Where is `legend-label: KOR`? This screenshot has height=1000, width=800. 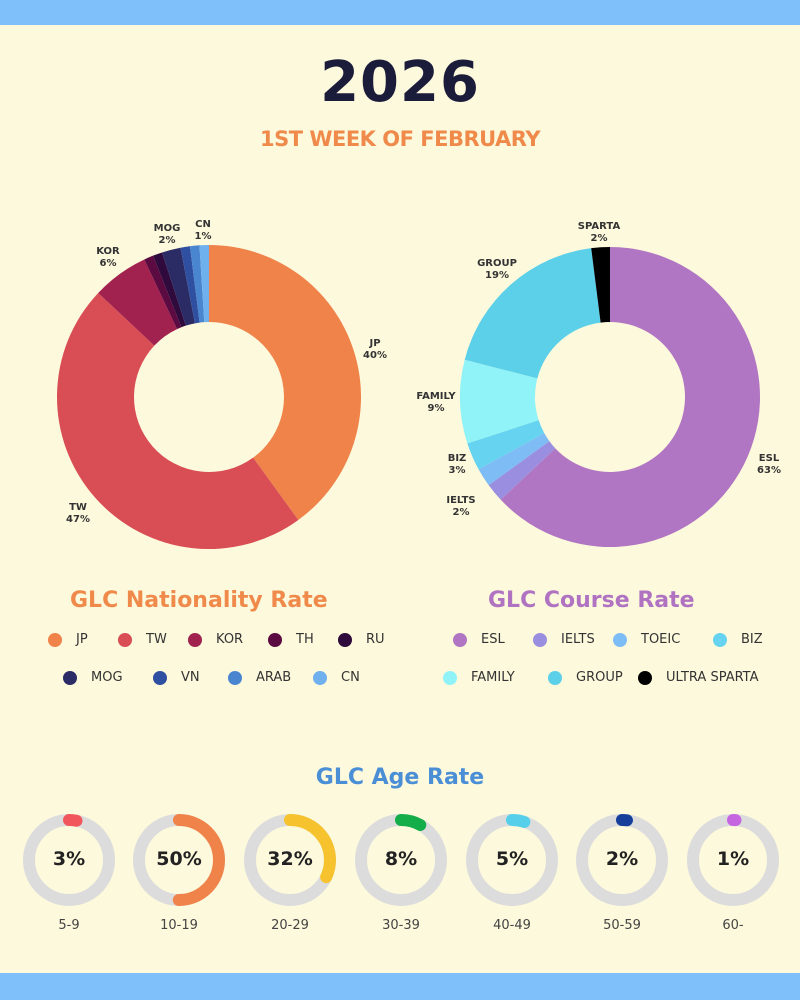 legend-label: KOR is located at coordinates (230, 639).